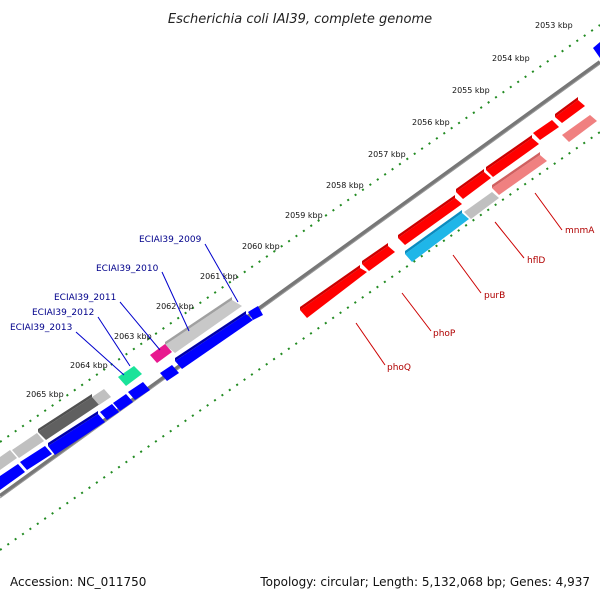 The width and height of the screenshot is (600, 600). Describe the element at coordinates (12, 477) in the screenshot. I see `gene-blue-lower-d` at that location.